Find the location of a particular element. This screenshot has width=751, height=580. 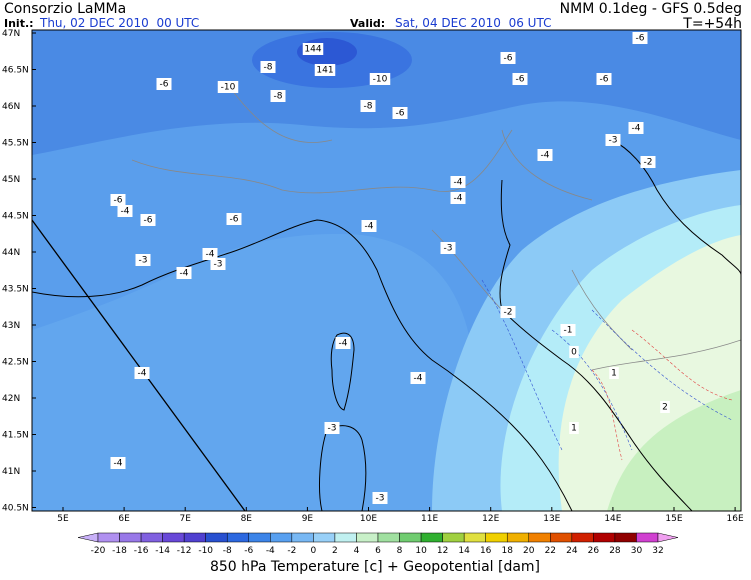

contour-label: 141 is located at coordinates (324, 71).